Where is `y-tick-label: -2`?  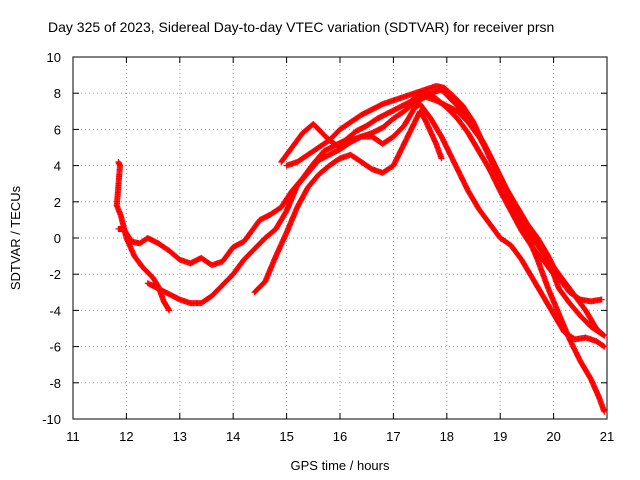
y-tick-label: -2 is located at coordinates (55, 274).